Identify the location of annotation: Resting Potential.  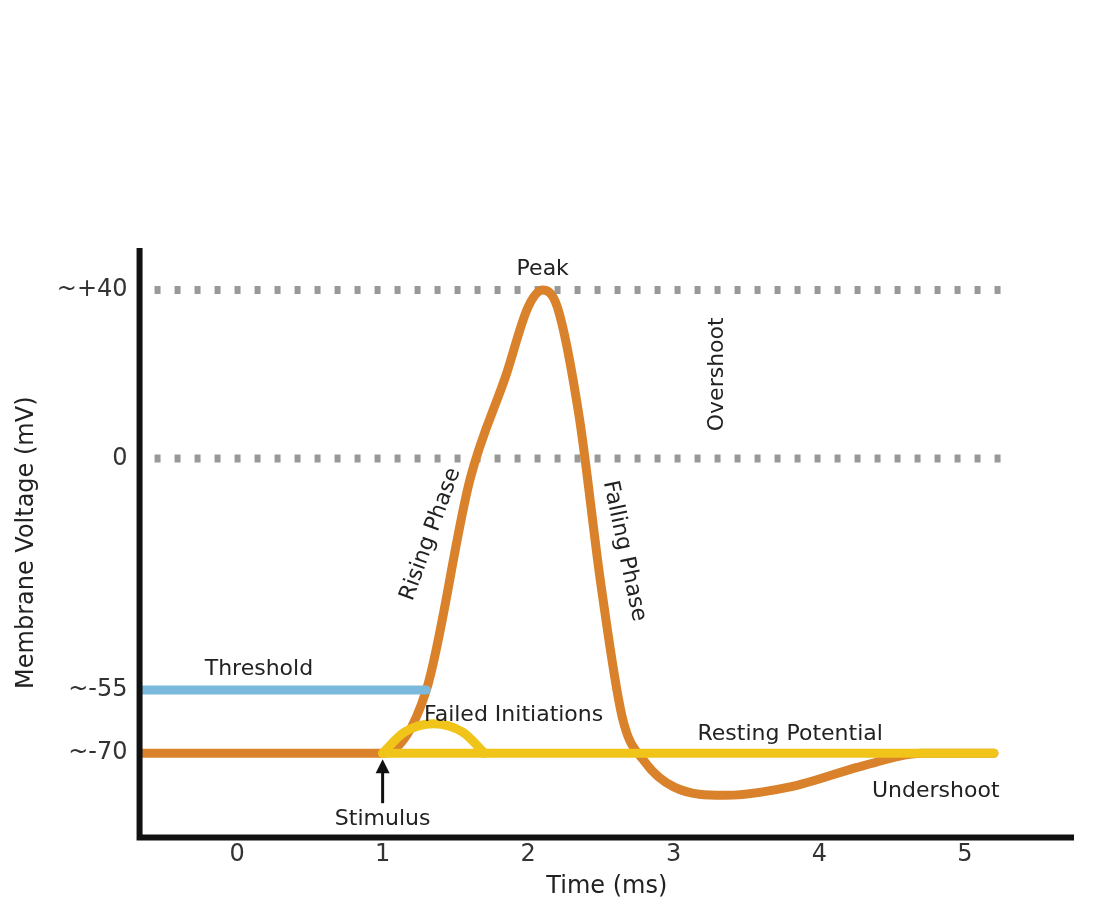
(790, 732).